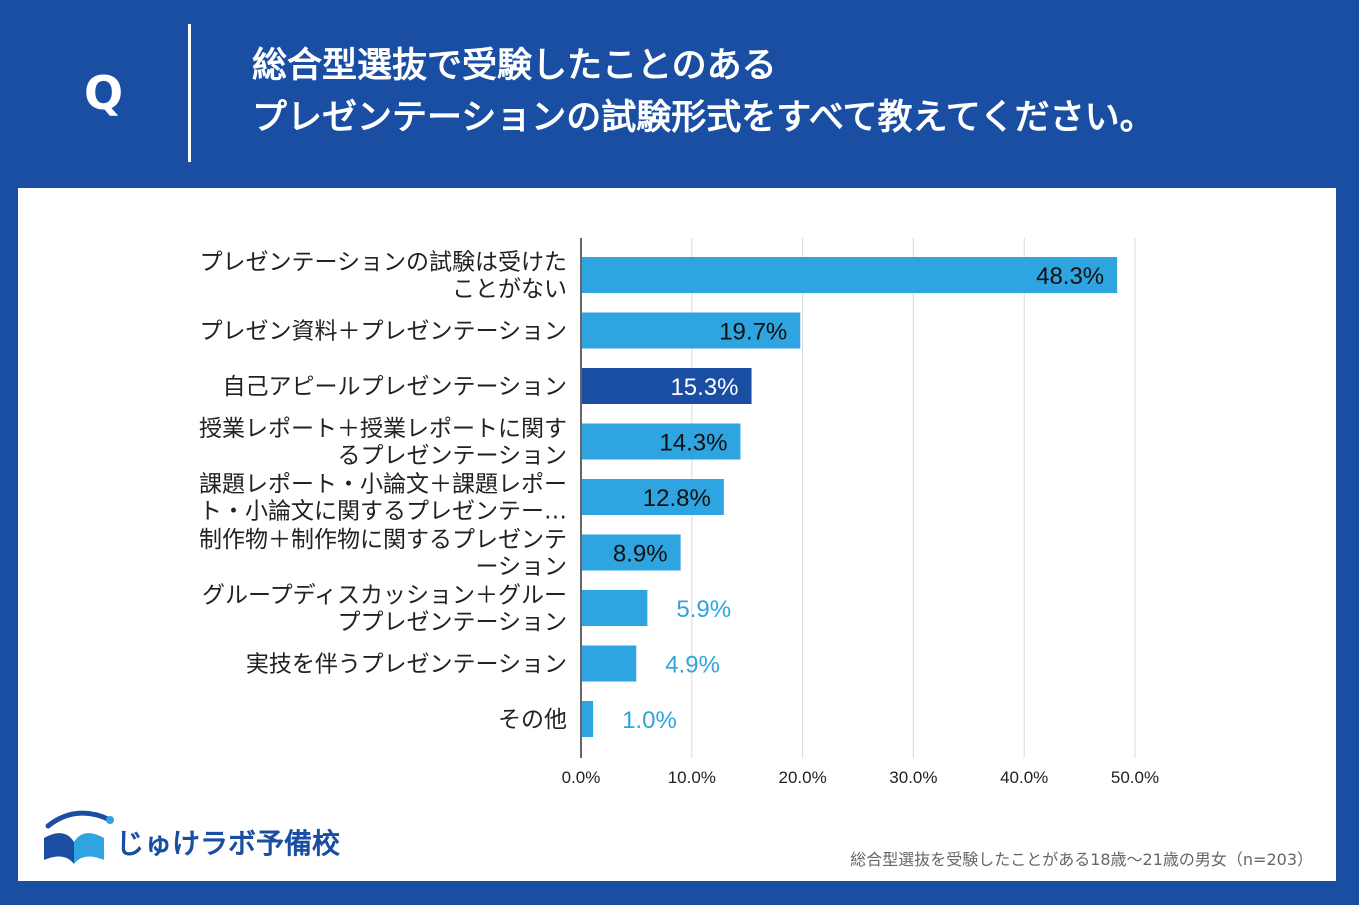 This screenshot has width=1359, height=905. What do you see at coordinates (532, 720) in the screenshot?
I see `category-label: その他` at bounding box center [532, 720].